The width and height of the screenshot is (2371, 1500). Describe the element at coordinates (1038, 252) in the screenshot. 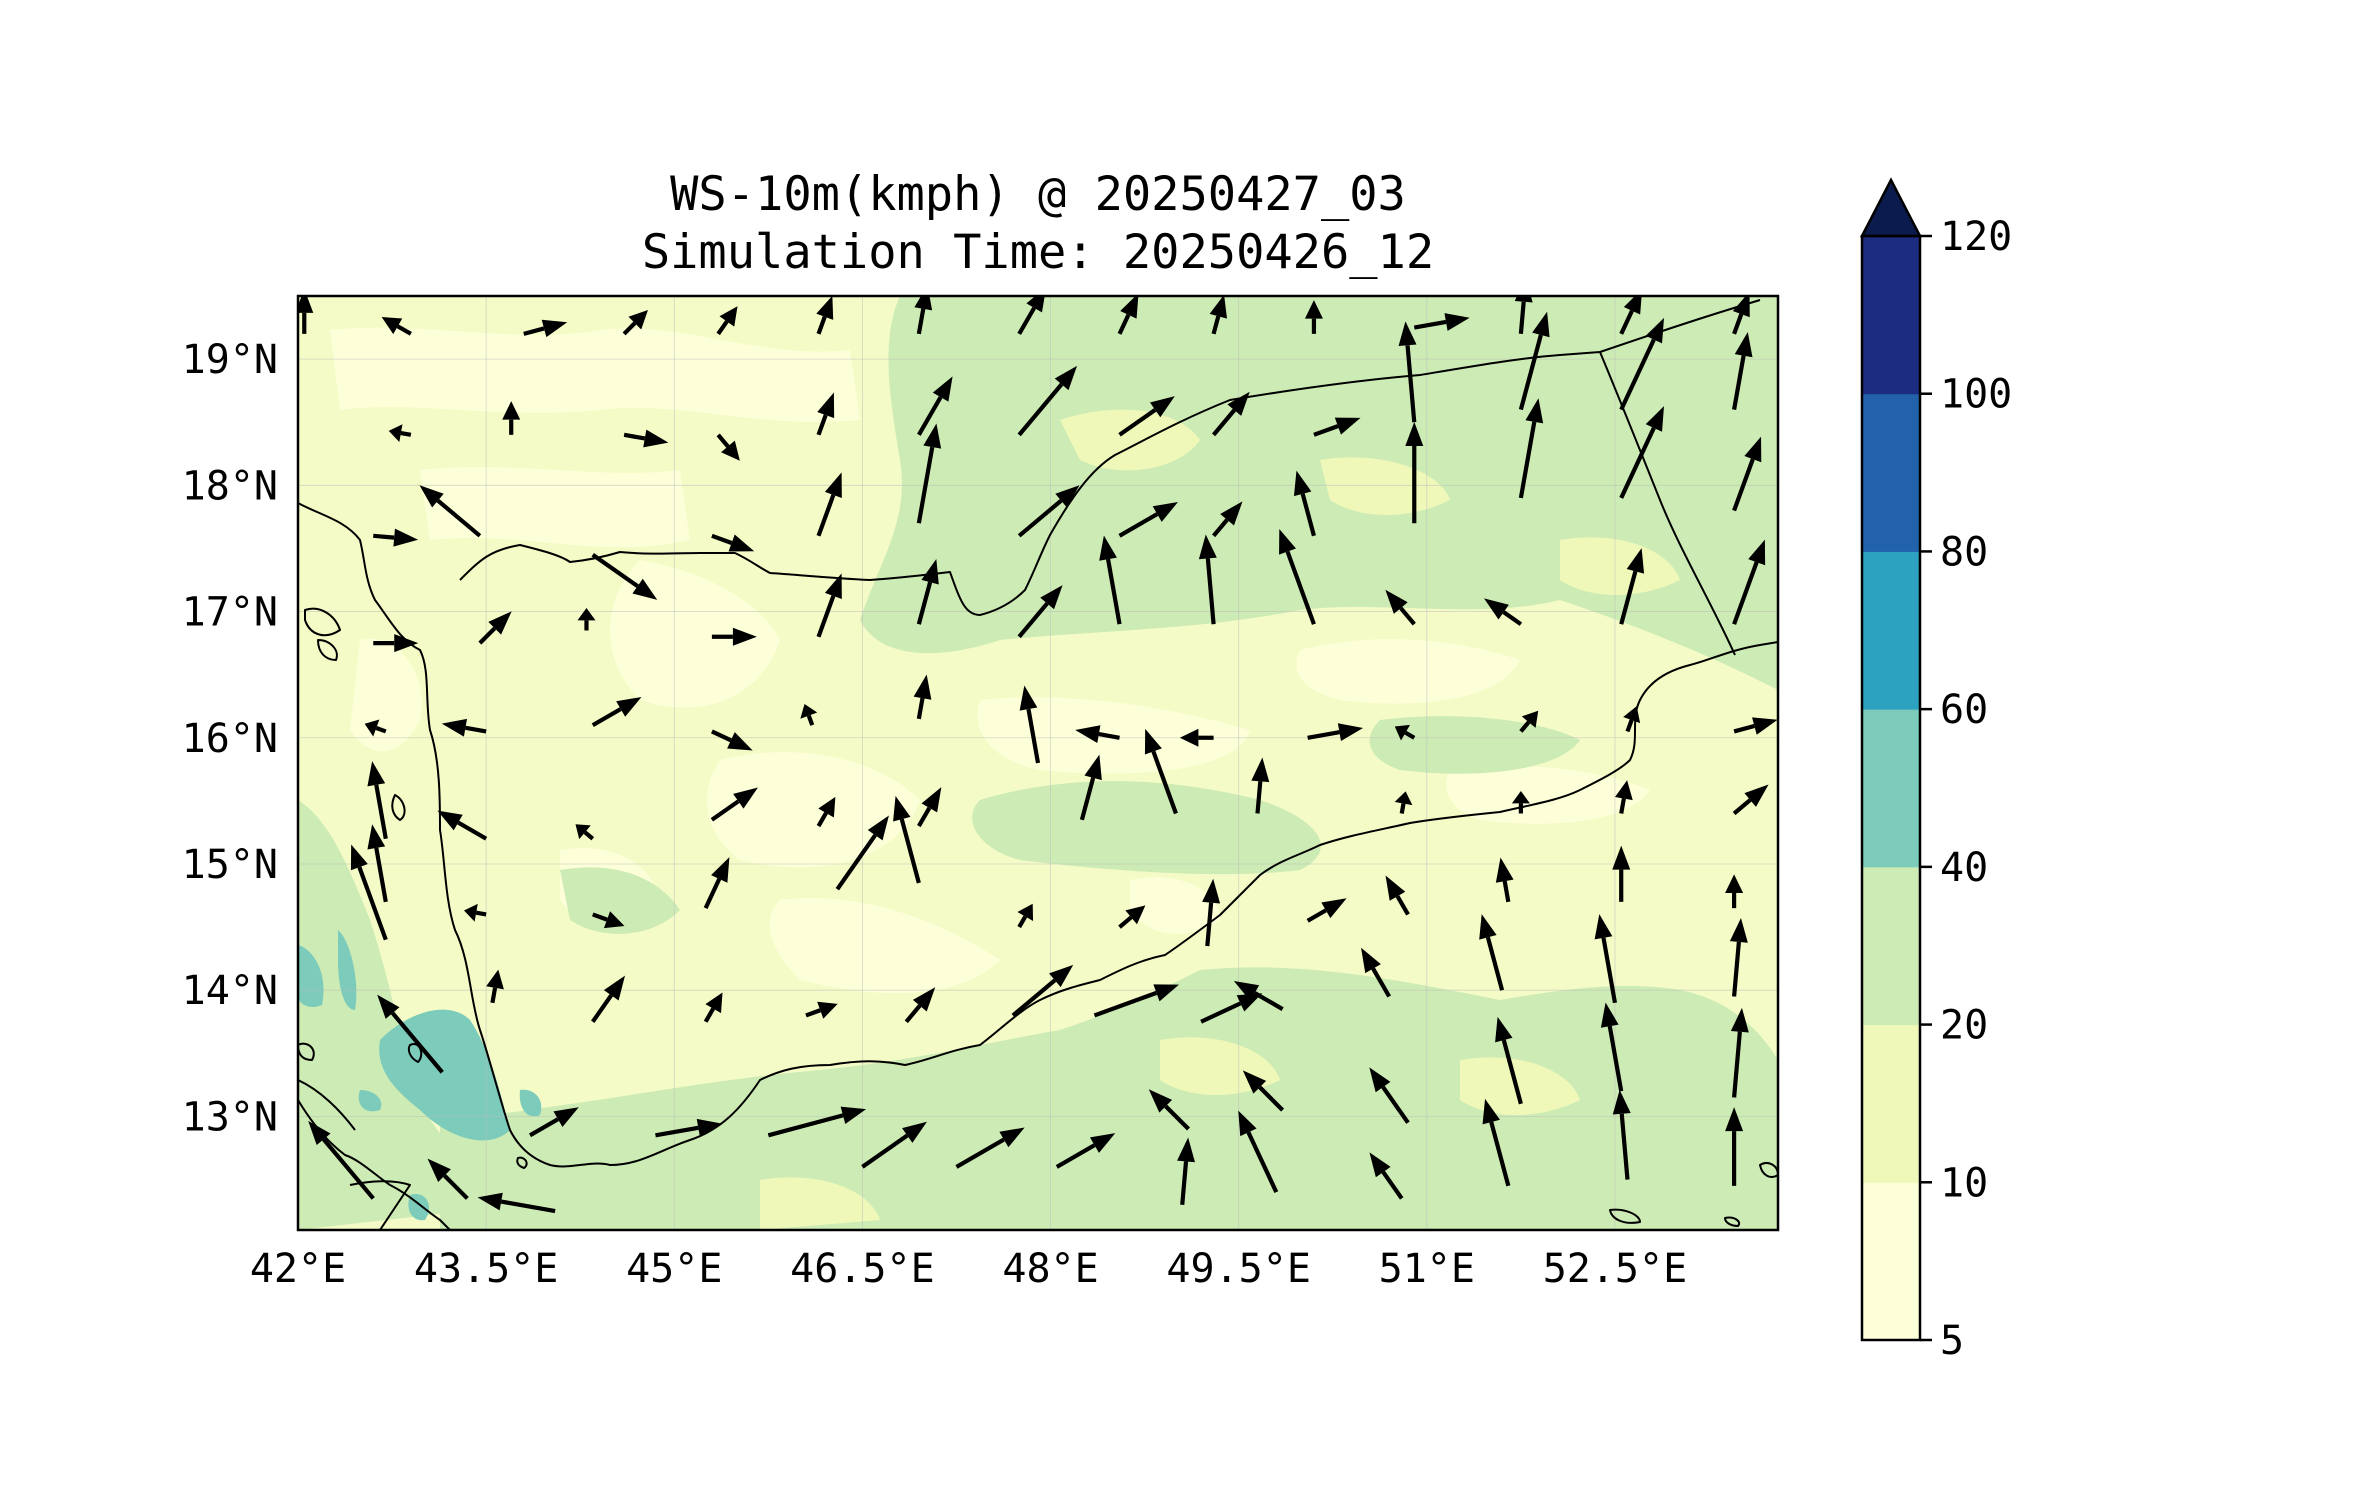

I see `map-title-line-2: Simulation Time: 20250426_12` at that location.